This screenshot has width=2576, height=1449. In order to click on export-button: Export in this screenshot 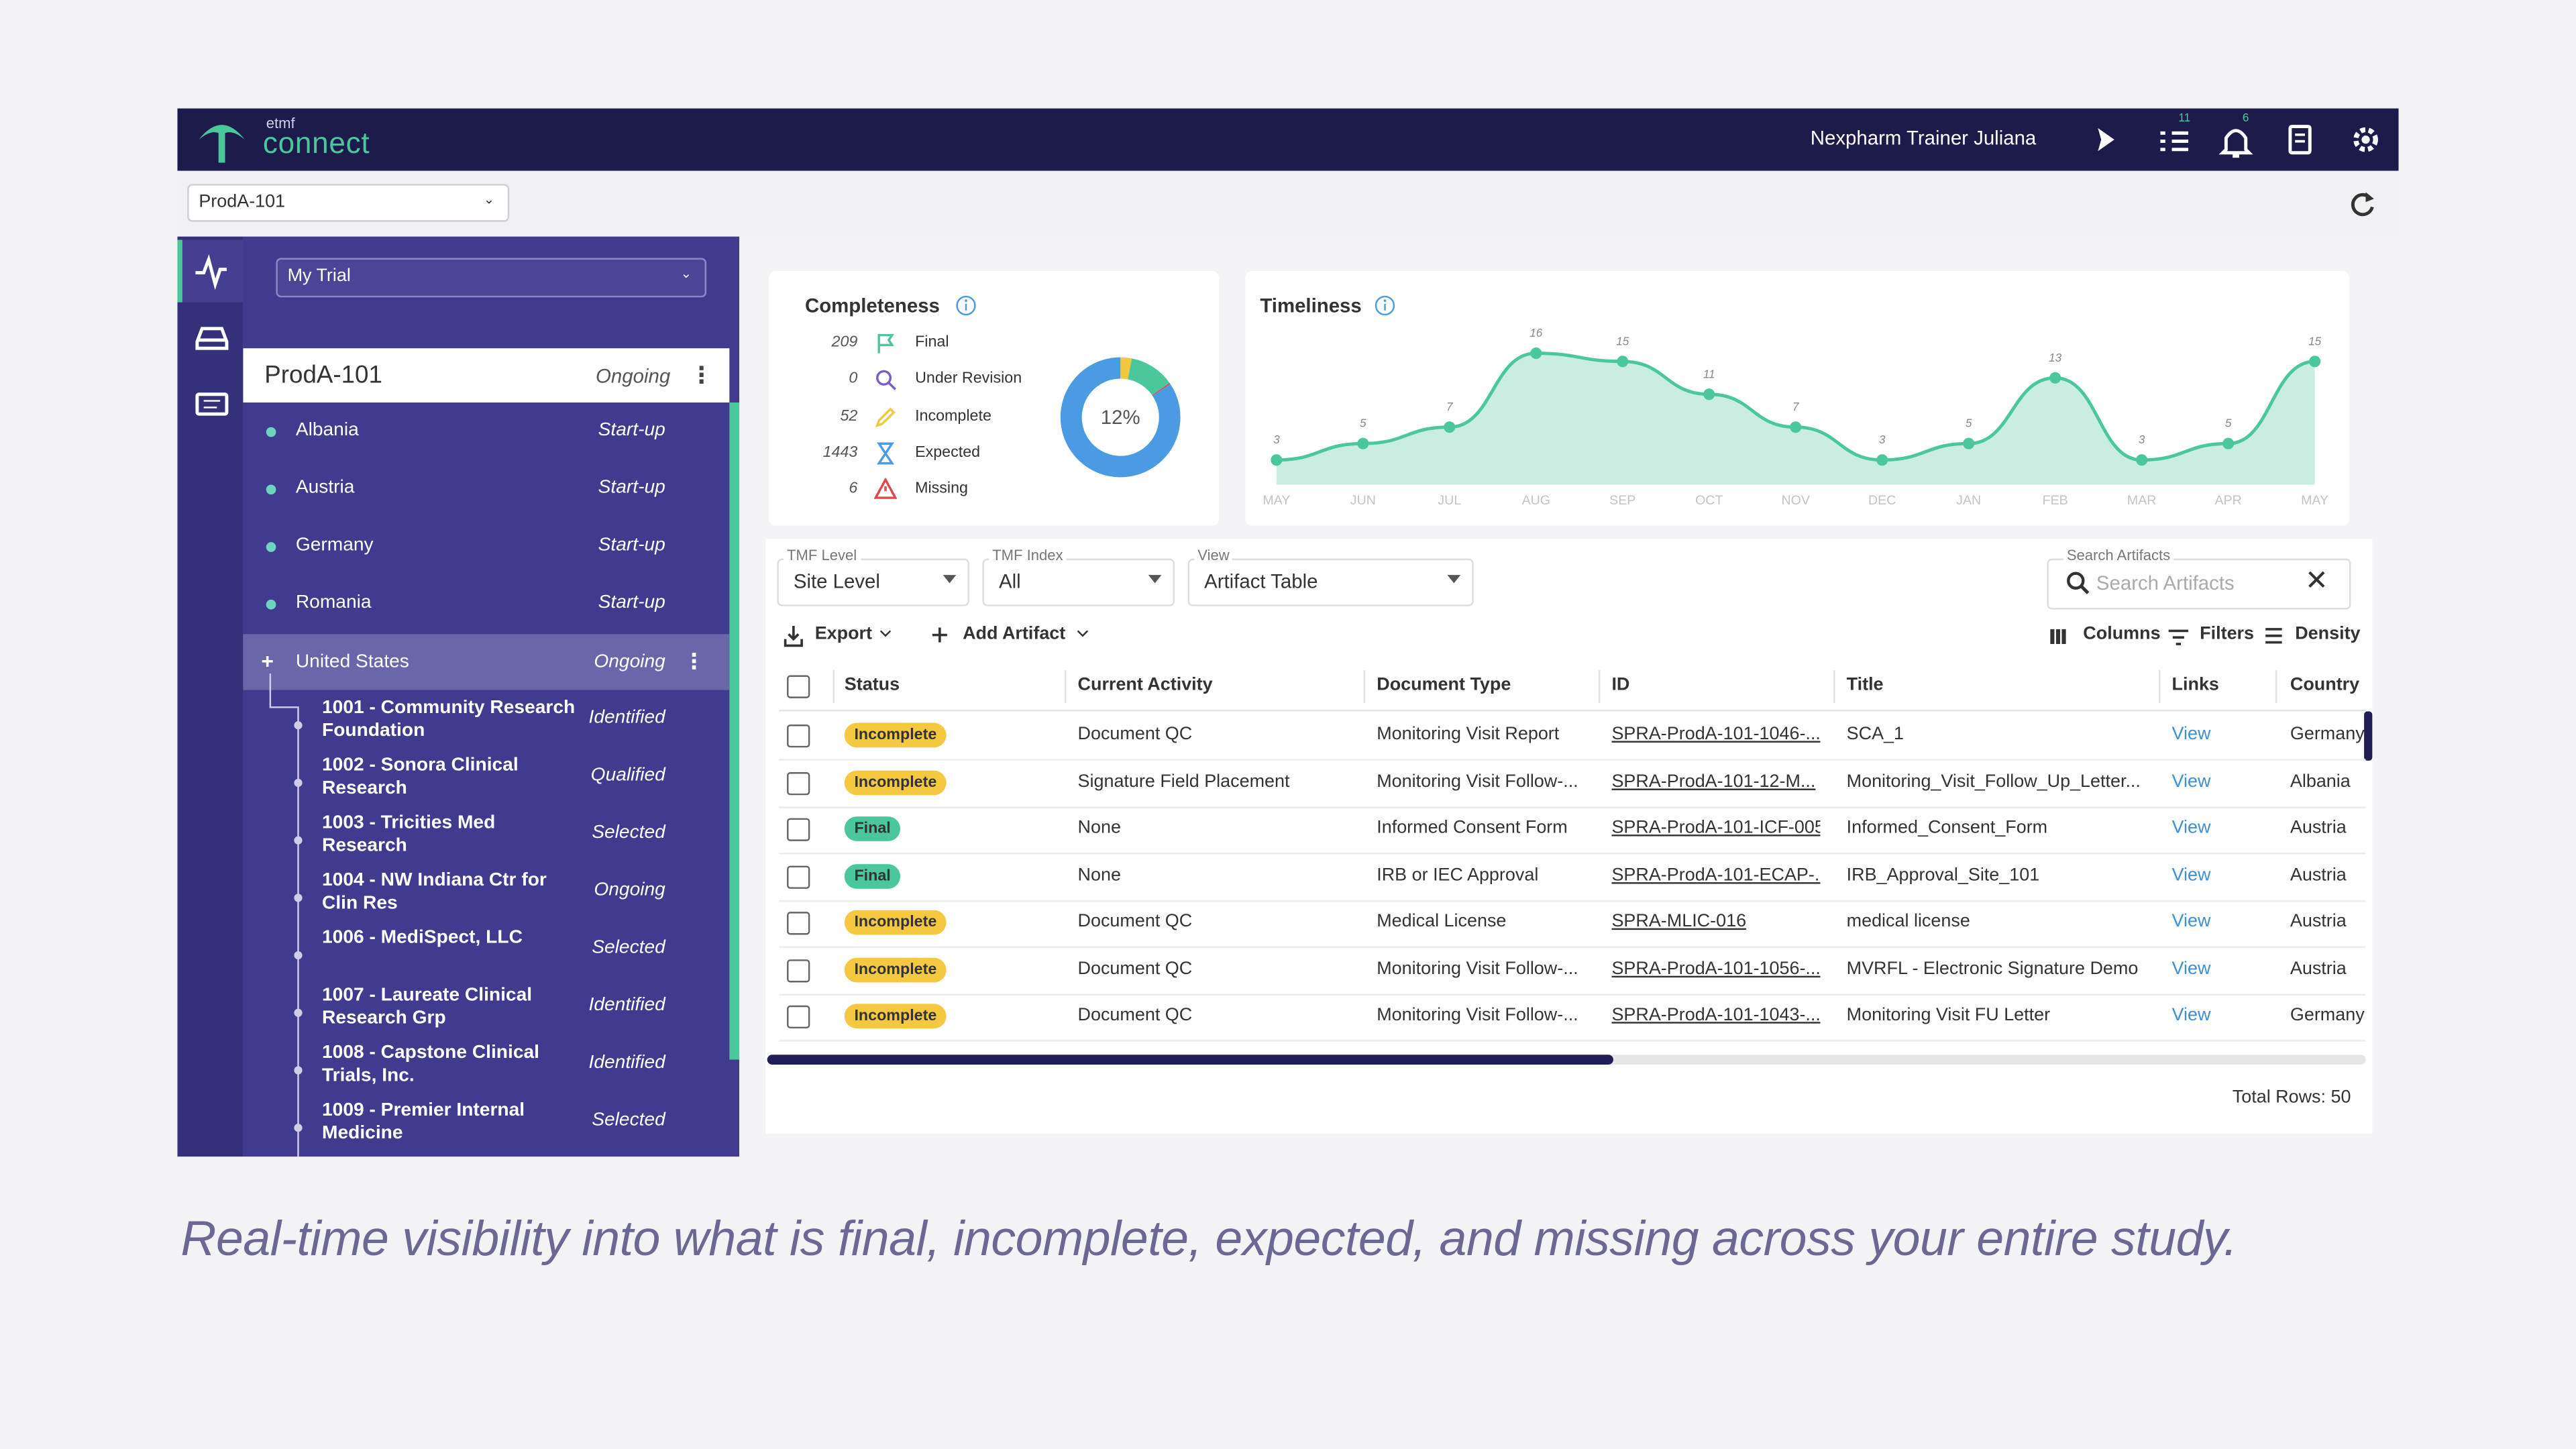, I will do `click(843, 634)`.